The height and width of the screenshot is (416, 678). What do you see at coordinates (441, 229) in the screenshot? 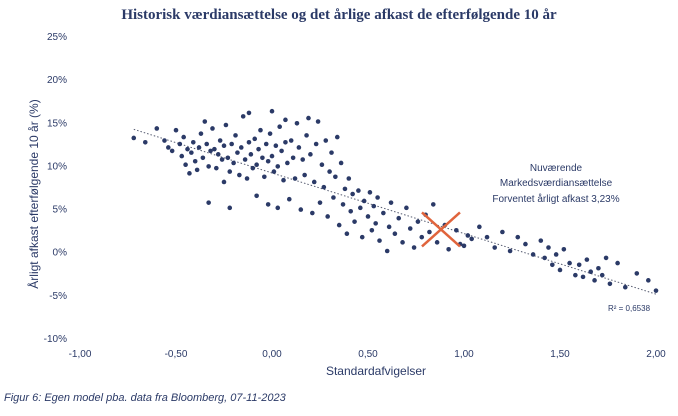
I see `current-marker-stroke` at bounding box center [441, 229].